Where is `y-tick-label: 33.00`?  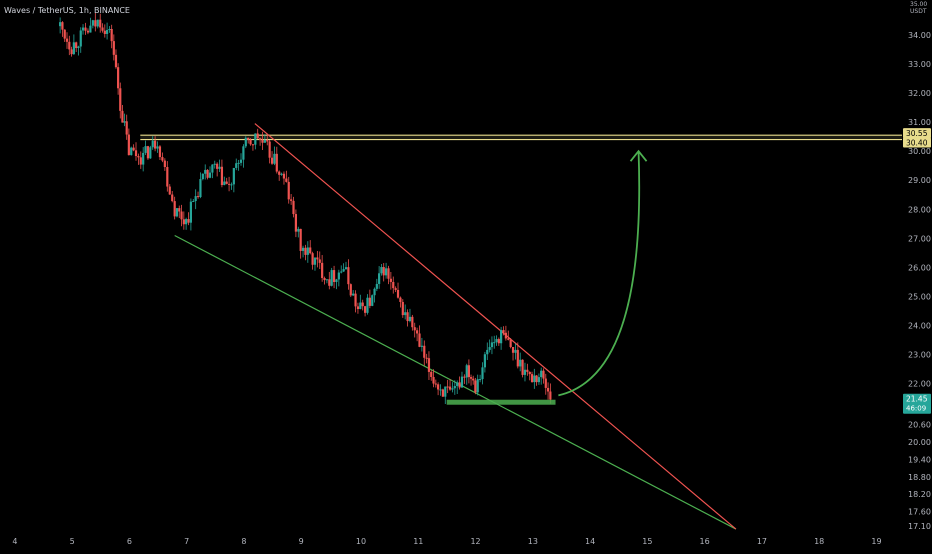 y-tick-label: 33.00 is located at coordinates (919, 64).